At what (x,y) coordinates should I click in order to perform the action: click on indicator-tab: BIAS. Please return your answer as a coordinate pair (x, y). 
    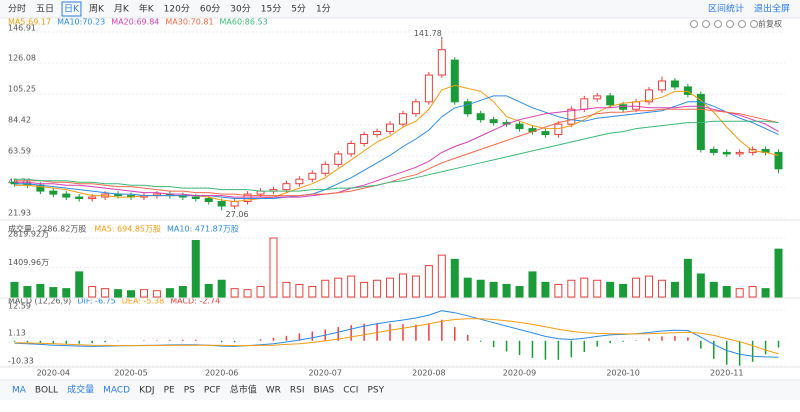
    Looking at the image, I should click on (324, 391).